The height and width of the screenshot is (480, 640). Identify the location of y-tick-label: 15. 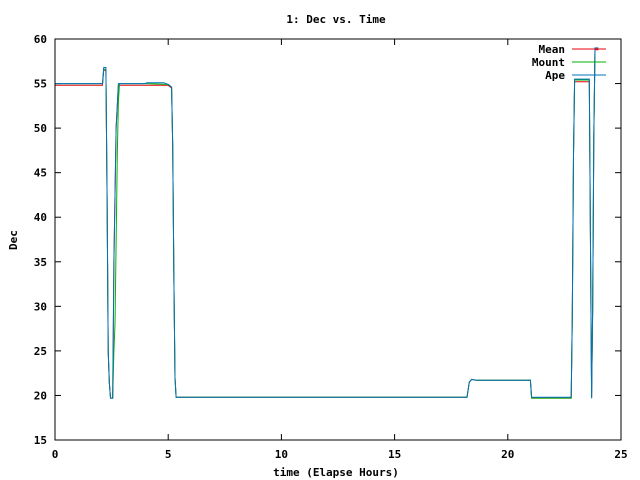
(40, 440).